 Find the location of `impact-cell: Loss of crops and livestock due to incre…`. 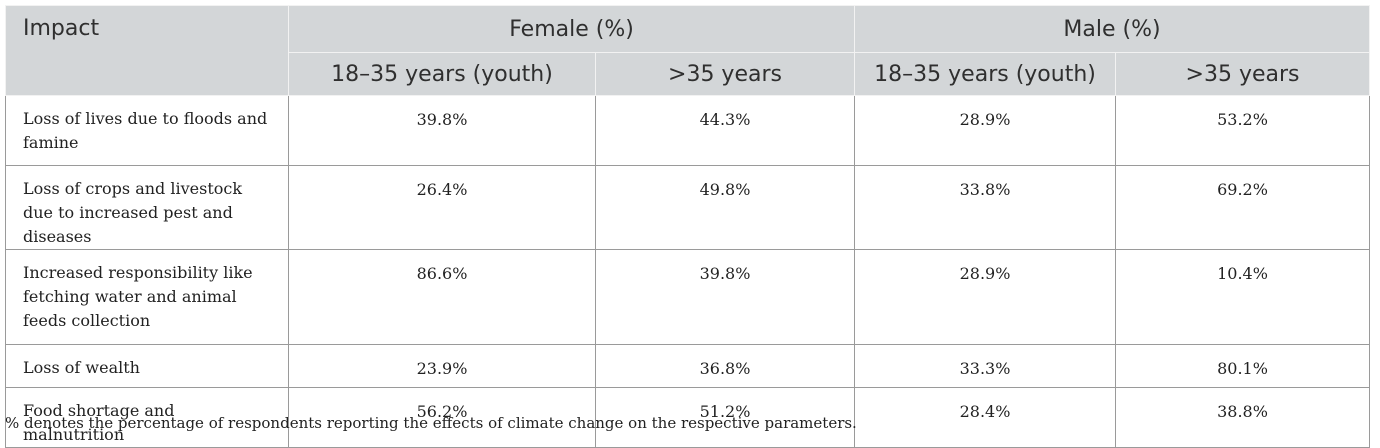

impact-cell: Loss of crops and livestock due to incre… is located at coordinates (147, 207).